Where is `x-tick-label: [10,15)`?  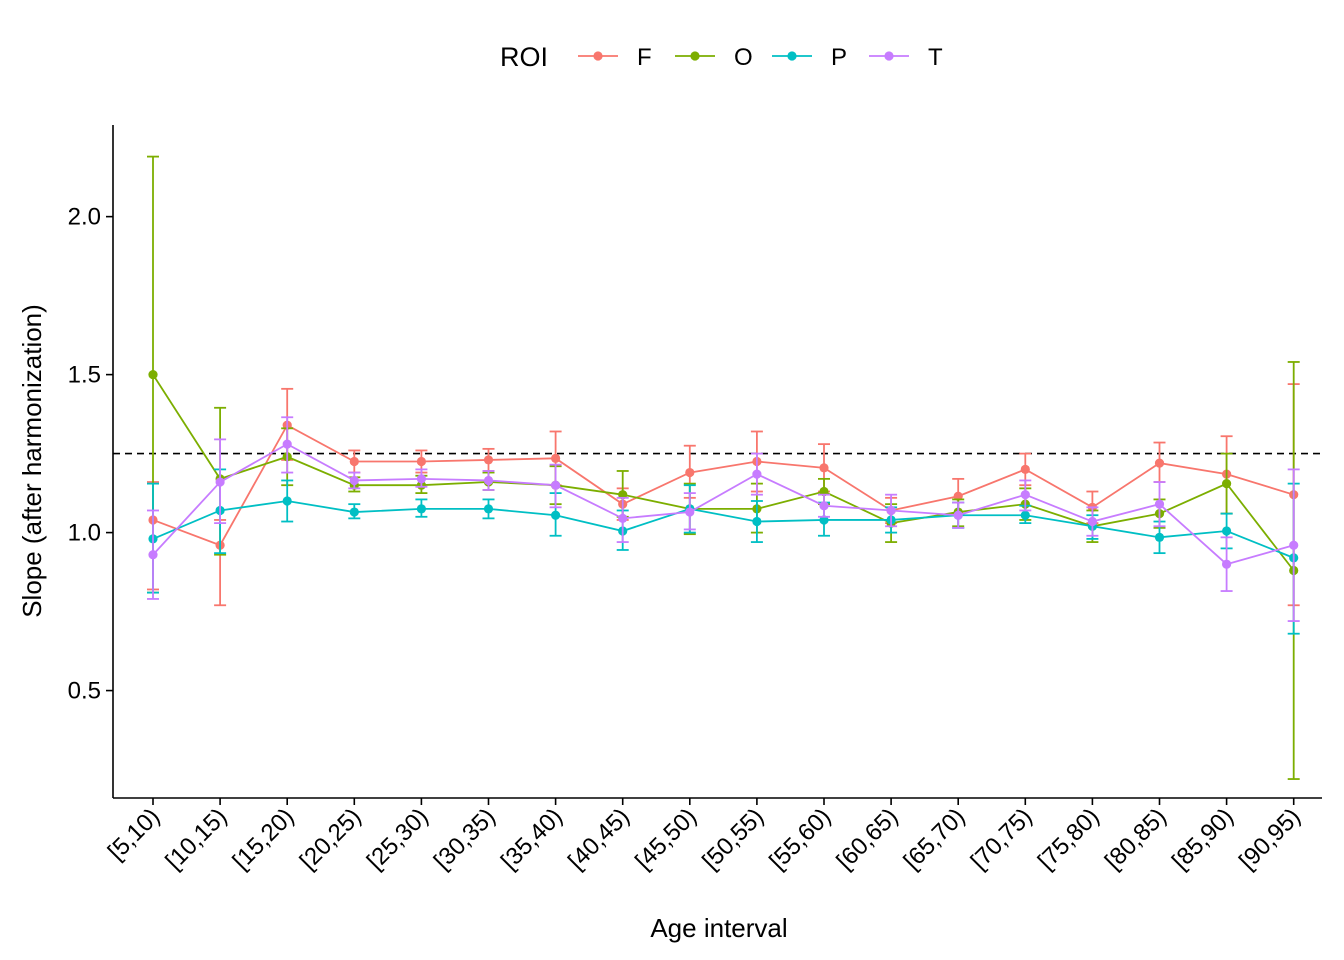
x-tick-label: [10,15) is located at coordinates (196, 839).